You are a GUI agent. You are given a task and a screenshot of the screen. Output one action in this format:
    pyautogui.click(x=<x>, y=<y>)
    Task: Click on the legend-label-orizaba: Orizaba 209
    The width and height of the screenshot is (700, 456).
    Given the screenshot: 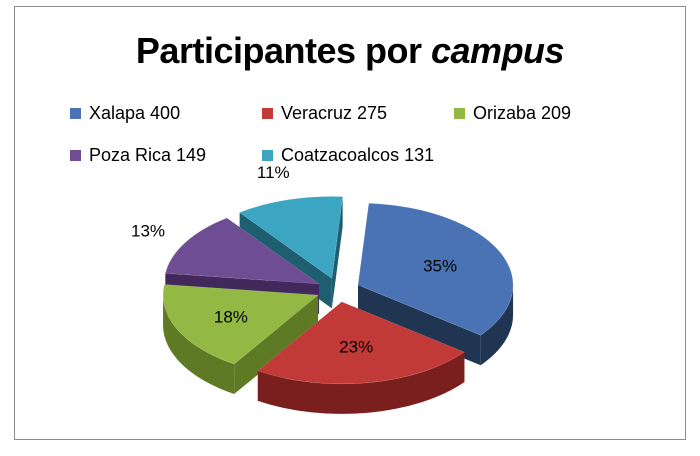 What is the action you would take?
    pyautogui.click(x=522, y=113)
    